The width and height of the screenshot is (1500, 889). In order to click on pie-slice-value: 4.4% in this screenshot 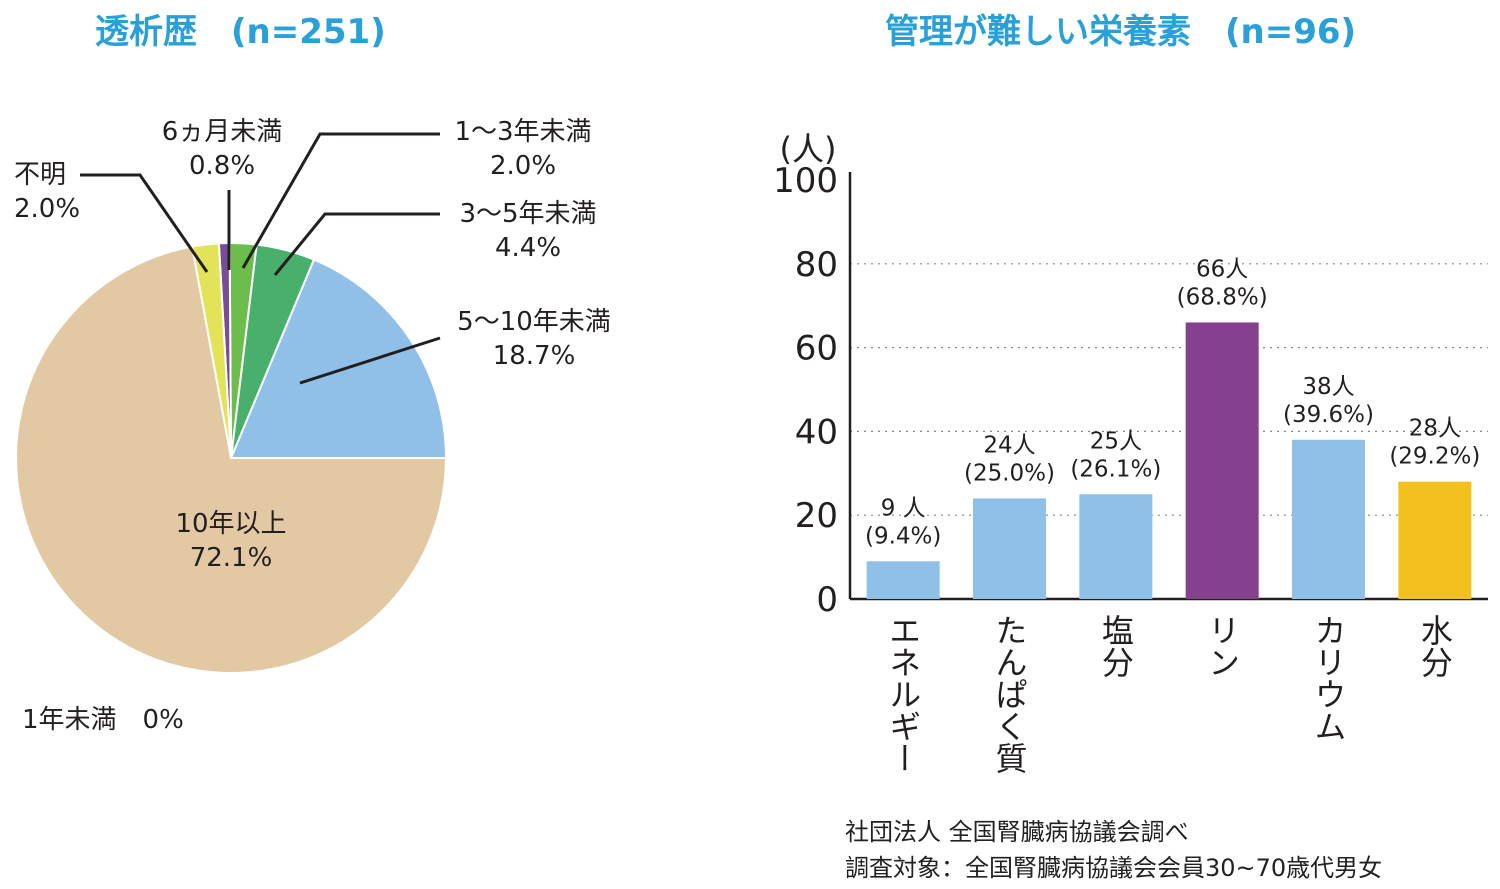, I will do `click(528, 248)`.